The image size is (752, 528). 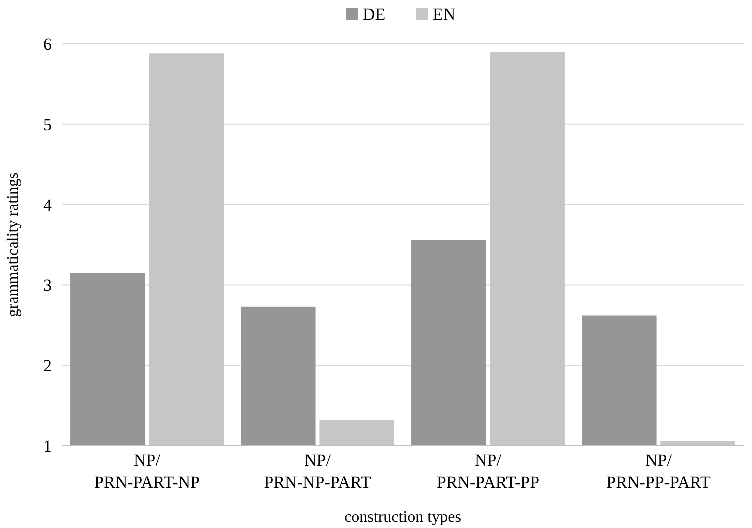 I want to click on x-tick-label: NP/ PRN-PART-NP, so click(x=147, y=471).